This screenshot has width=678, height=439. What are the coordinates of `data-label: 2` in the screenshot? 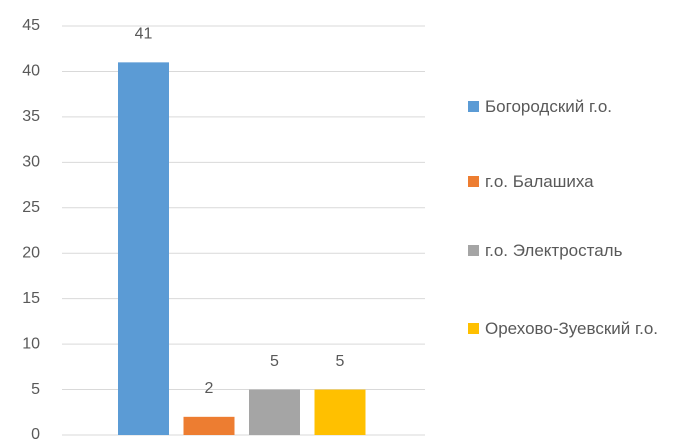 It's located at (209, 388).